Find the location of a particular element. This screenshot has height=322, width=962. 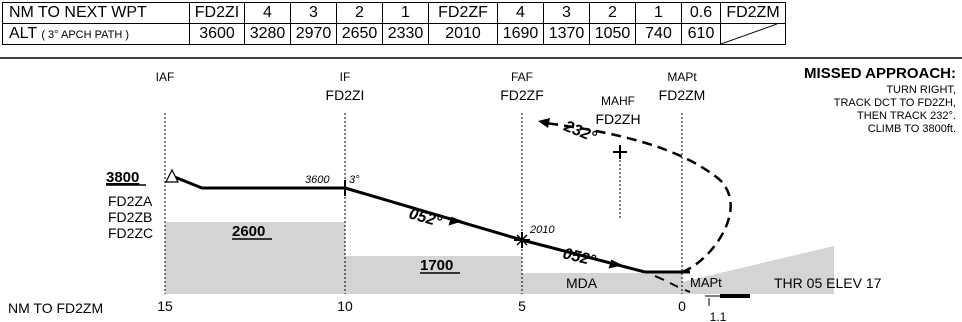

axis-tick: 10 is located at coordinates (345, 306).